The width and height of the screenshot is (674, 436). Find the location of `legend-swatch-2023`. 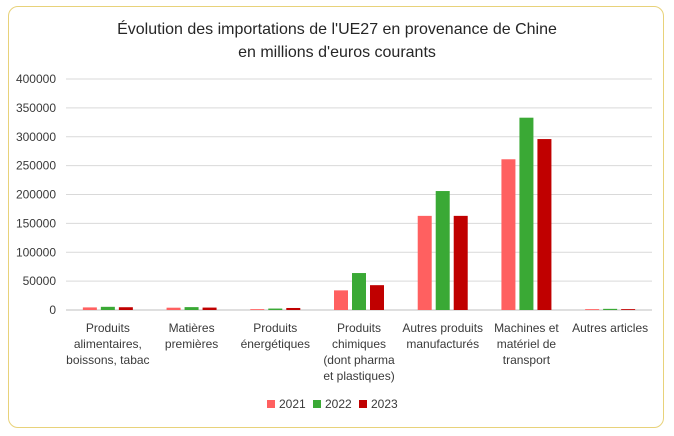

legend-swatch-2023 is located at coordinates (363, 404).